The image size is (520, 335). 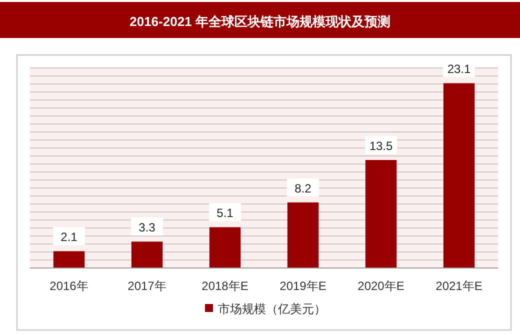 I want to click on x-tick-label: 2017年, so click(x=147, y=286).